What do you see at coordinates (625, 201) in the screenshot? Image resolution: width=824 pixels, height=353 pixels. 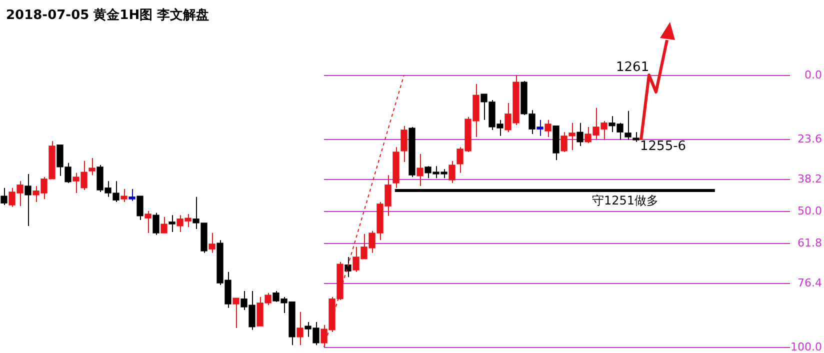 I see `annotation: 守1251做多` at bounding box center [625, 201].